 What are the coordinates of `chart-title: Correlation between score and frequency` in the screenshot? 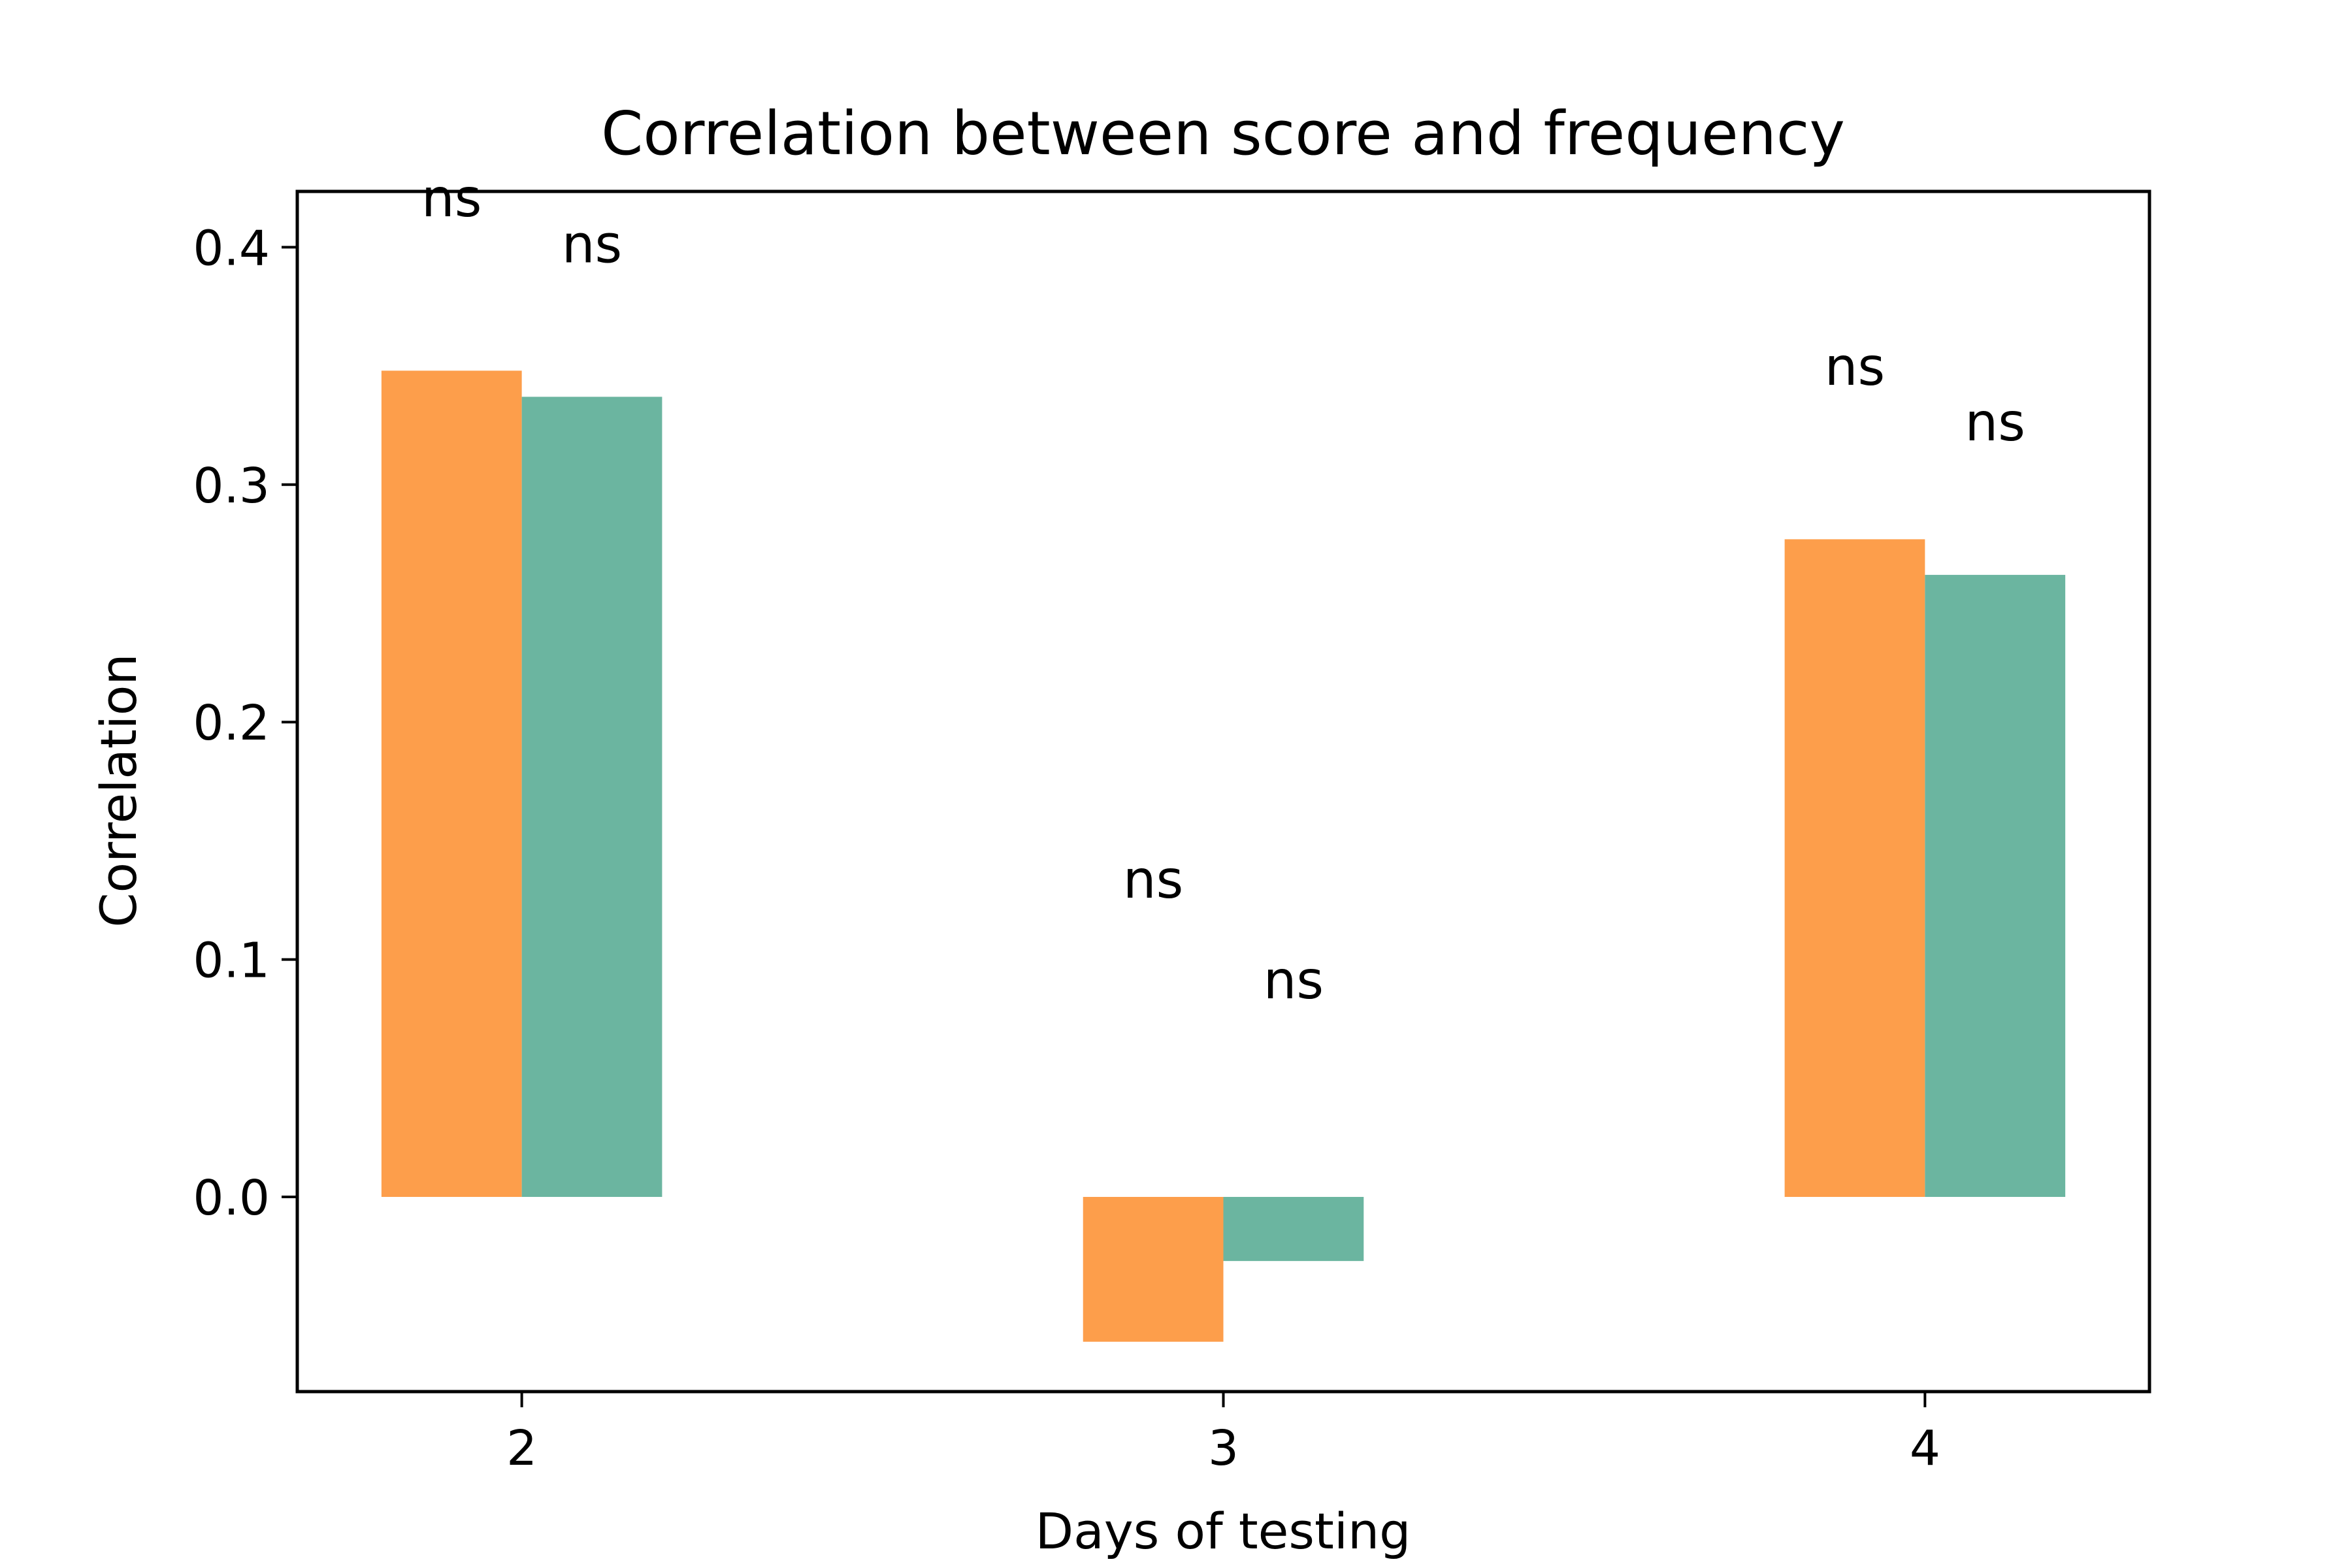 It's located at (1223, 134).